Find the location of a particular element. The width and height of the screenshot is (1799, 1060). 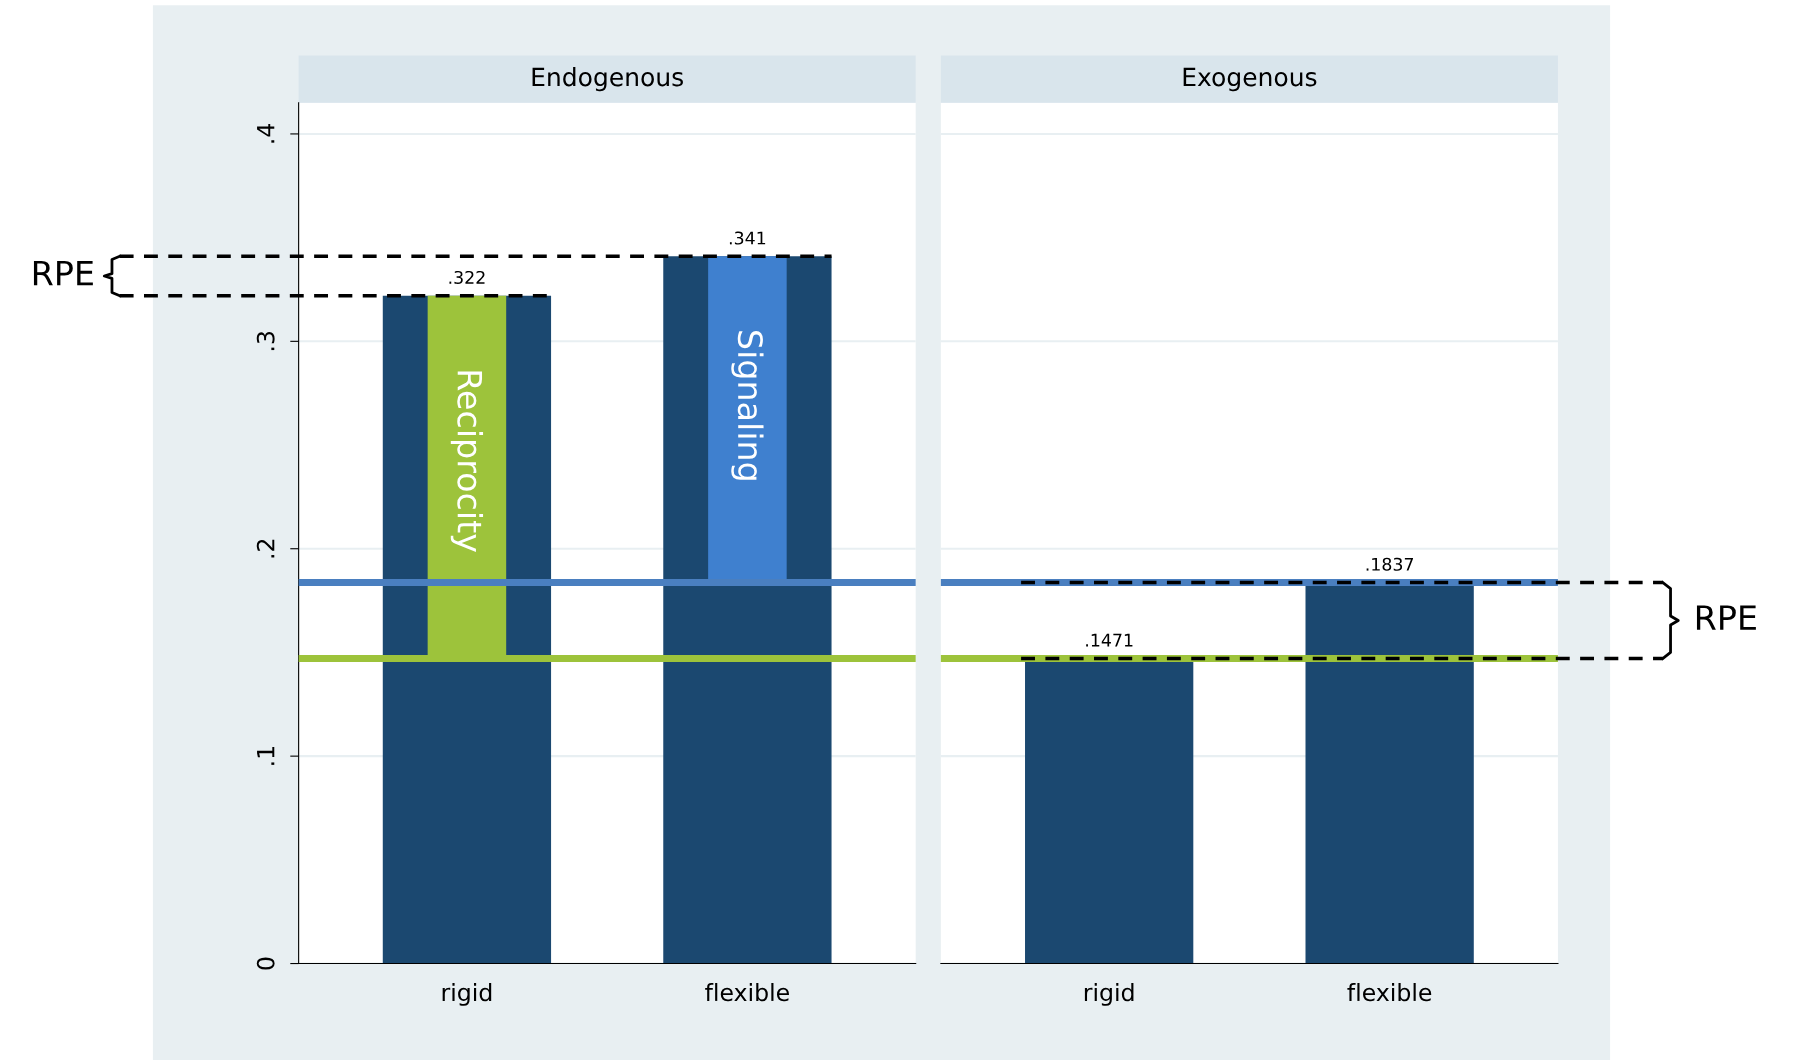

data-label: .1471 is located at coordinates (1109, 640).